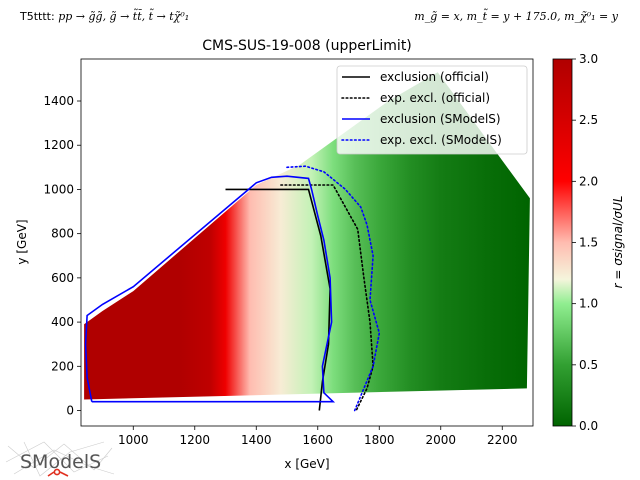 Image resolution: width=640 pixels, height=480 pixels. Describe the element at coordinates (62, 234) in the screenshot. I see `y-tick-label: 800` at that location.